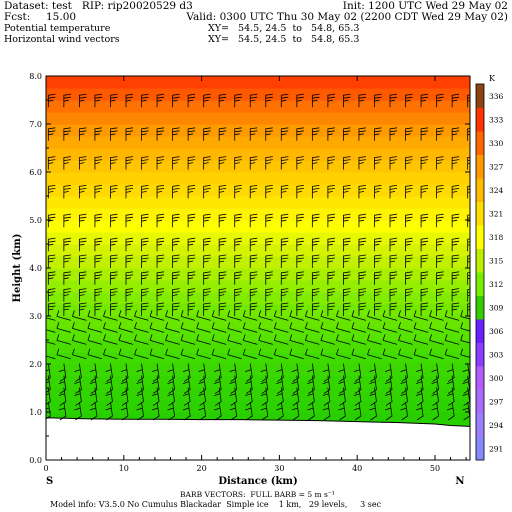  Describe the element at coordinates (35, 364) in the screenshot. I see `y-tick-label: 2.0` at that location.